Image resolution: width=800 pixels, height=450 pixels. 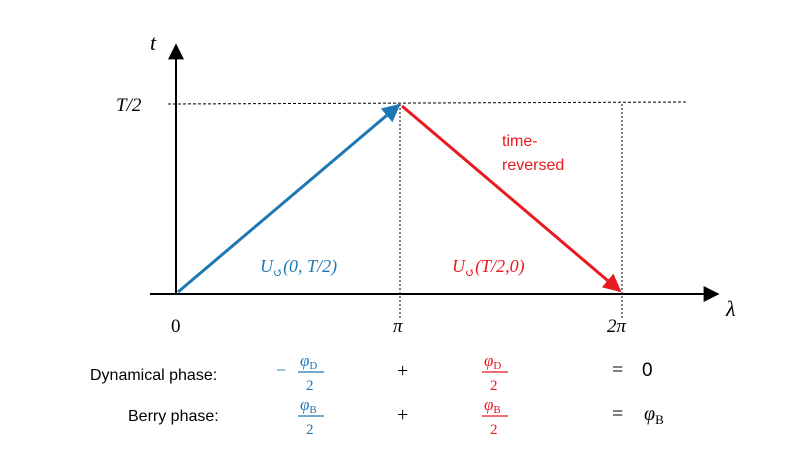 What do you see at coordinates (617, 370) in the screenshot?
I see `dyn-equals: =` at bounding box center [617, 370].